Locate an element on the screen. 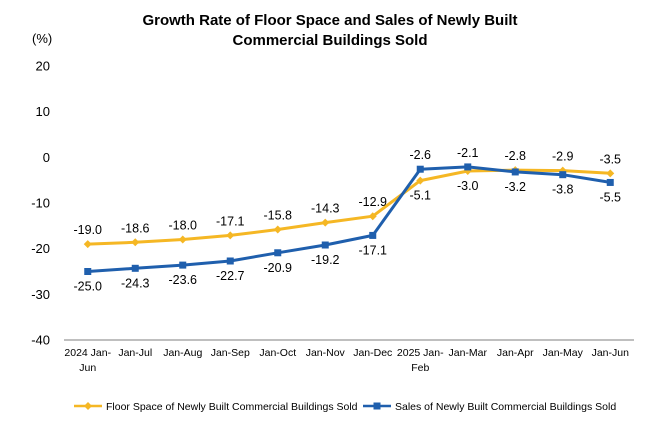 The image size is (660, 440). data-label: -5.1 is located at coordinates (420, 196).